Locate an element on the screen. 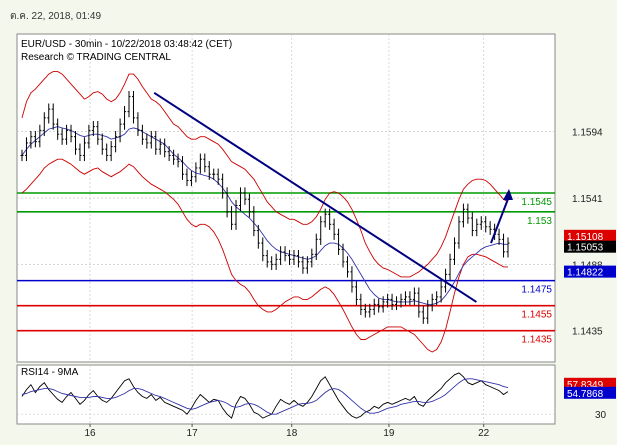  x-tick-label-16: 16 is located at coordinates (90, 433).